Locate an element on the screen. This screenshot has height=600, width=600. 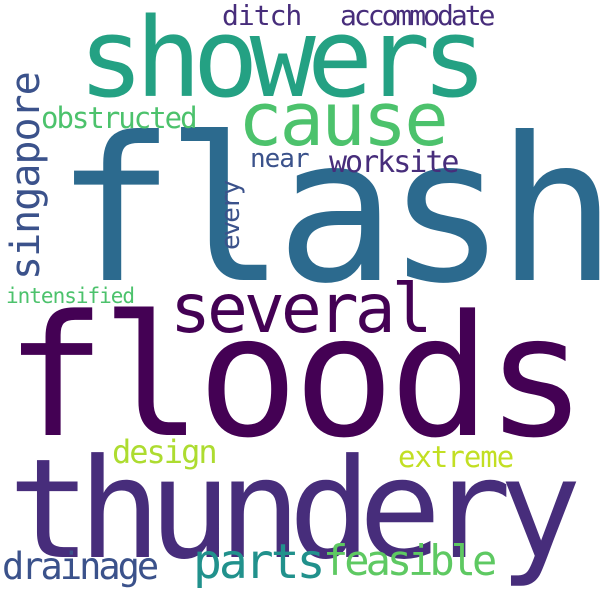
word-cause: cause is located at coordinates (343, 120).